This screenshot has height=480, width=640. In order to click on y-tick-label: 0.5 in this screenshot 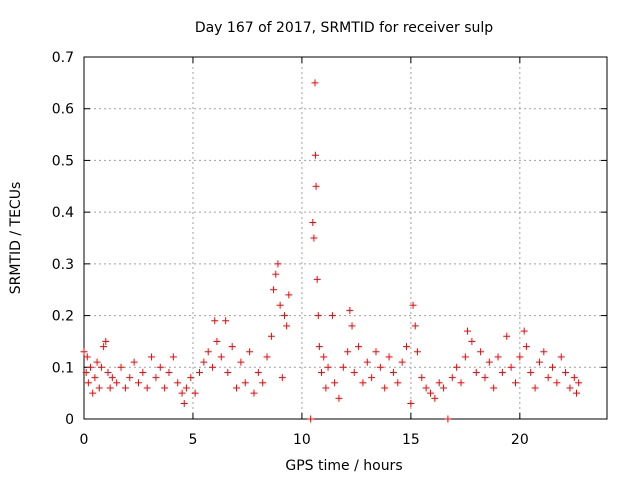, I will do `click(63, 161)`.